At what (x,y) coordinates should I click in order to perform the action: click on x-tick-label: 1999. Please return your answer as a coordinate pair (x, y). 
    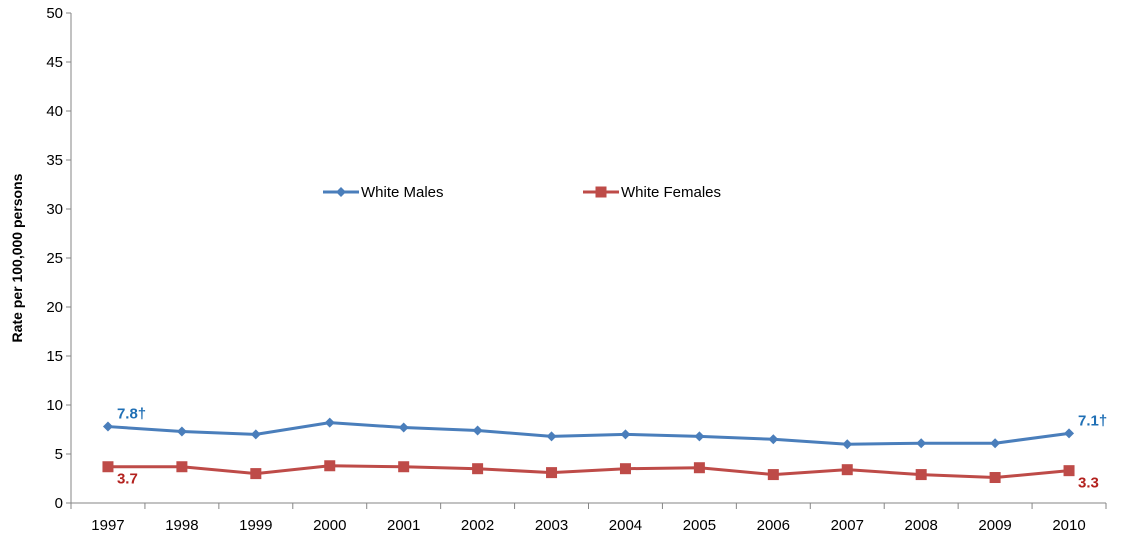
    Looking at the image, I should click on (255, 525).